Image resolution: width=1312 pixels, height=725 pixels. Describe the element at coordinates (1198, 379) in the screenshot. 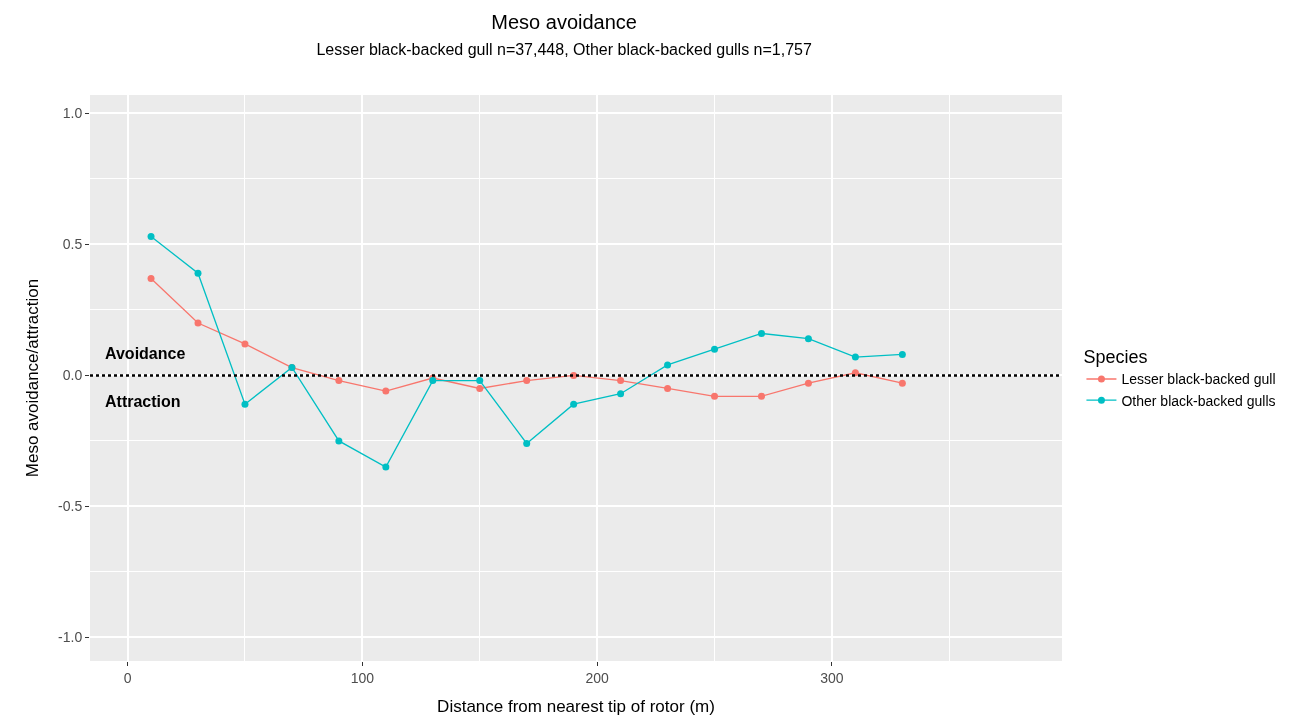

I see `legend-label: Lesser black-backed gull` at that location.